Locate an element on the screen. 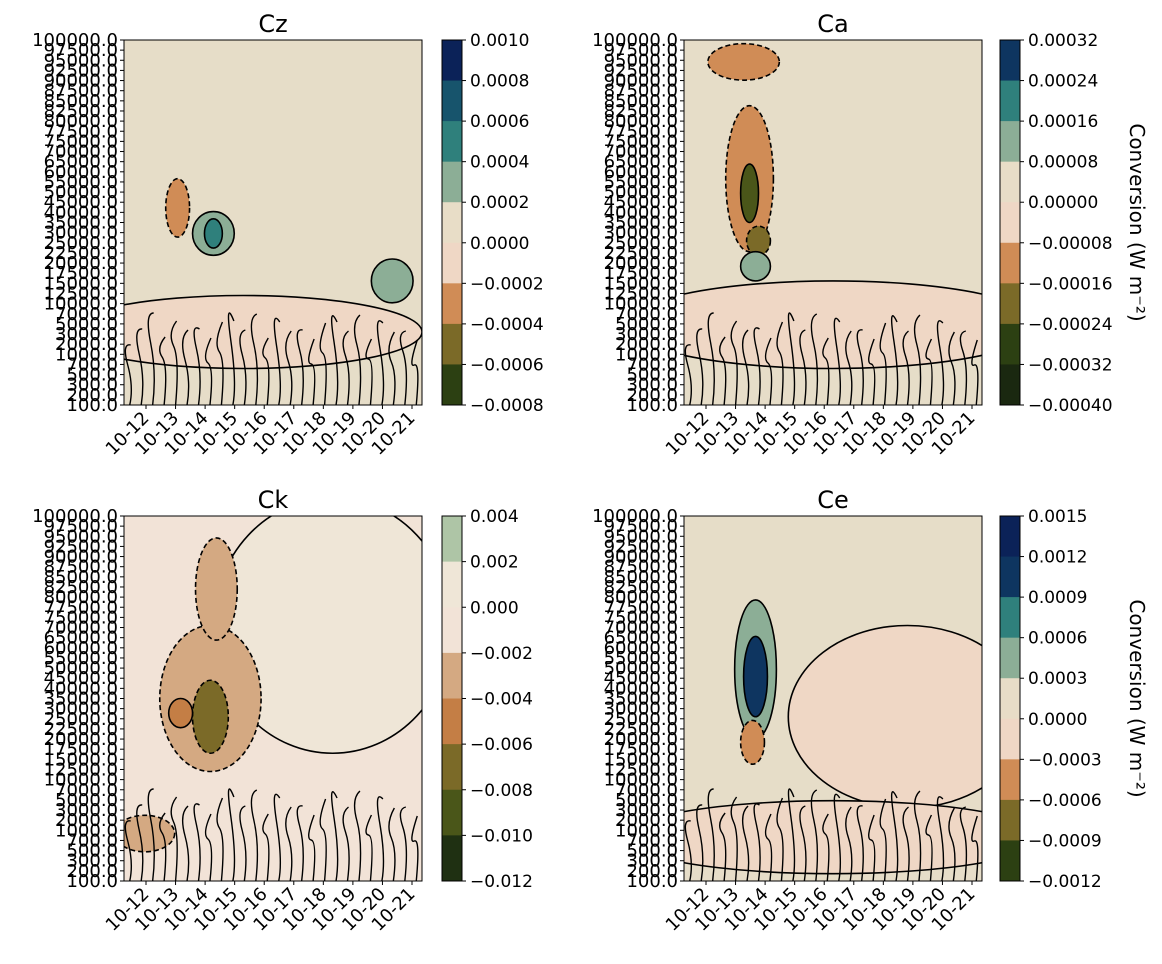  colorbar-tick-label: 0.0010 is located at coordinates (499, 41).